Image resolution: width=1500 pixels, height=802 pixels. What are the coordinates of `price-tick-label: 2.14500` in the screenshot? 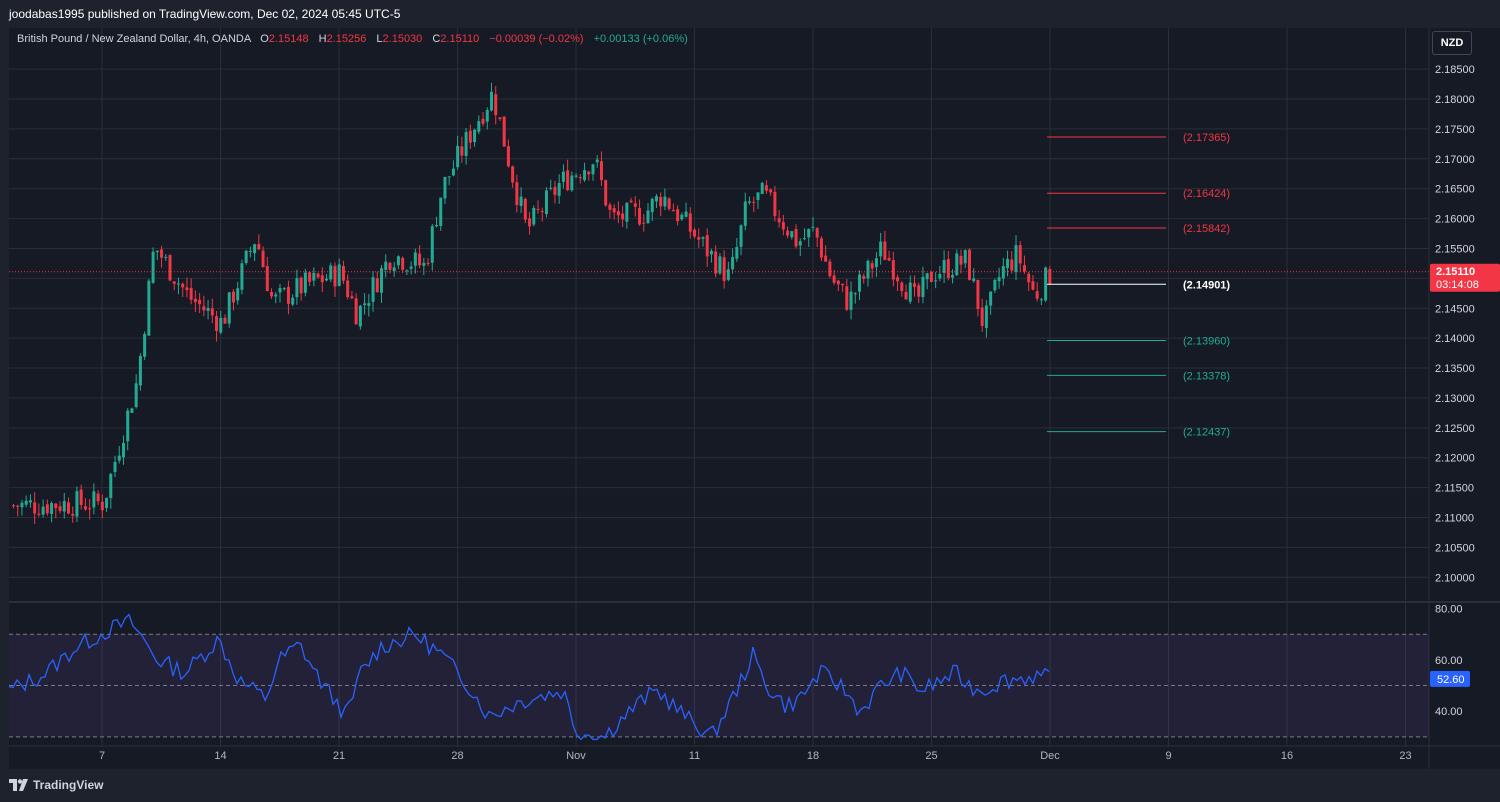 It's located at (1455, 309).